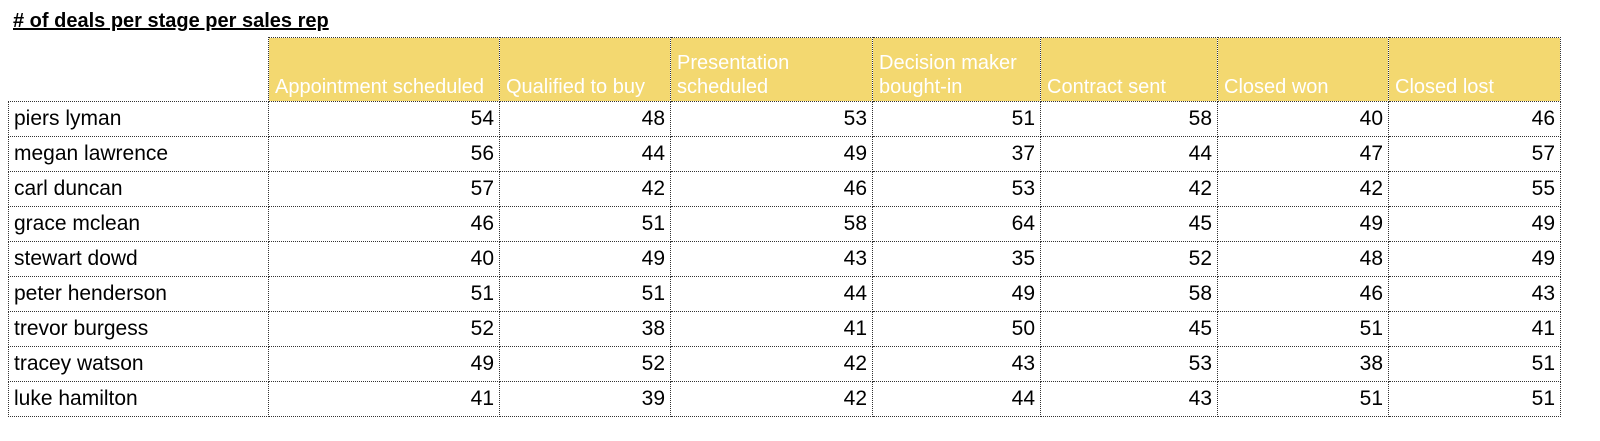 The height and width of the screenshot is (441, 1600). What do you see at coordinates (138, 119) in the screenshot?
I see `rep-name-cell: piers lyman` at bounding box center [138, 119].